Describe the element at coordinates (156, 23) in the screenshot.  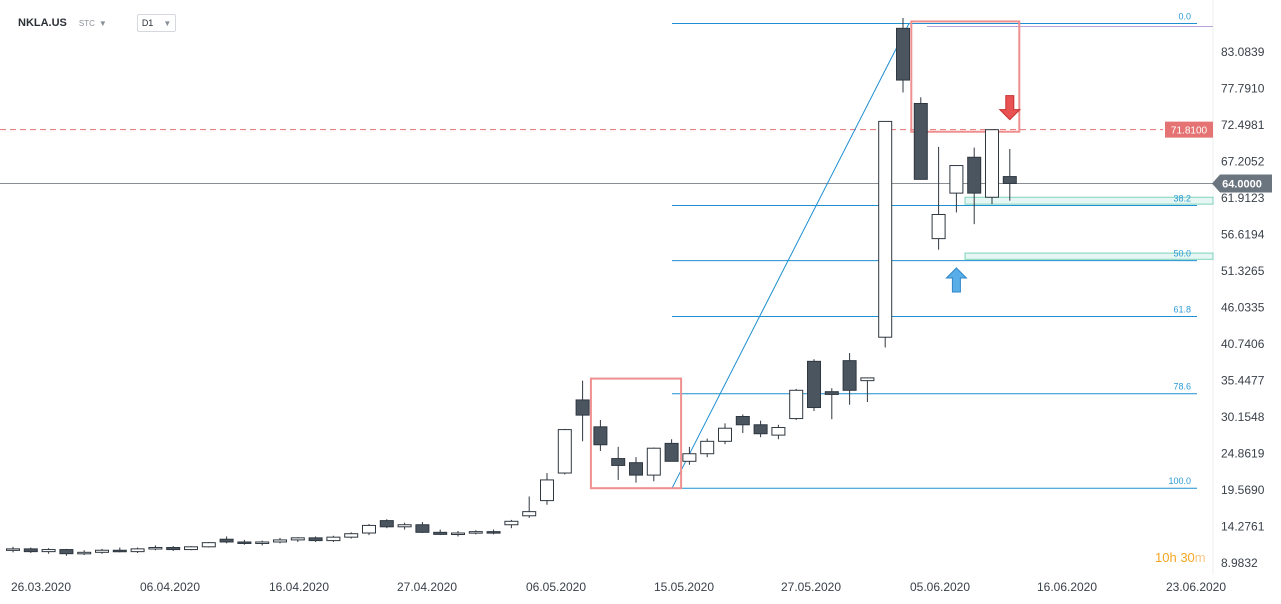
I see `timeframe-select: D1 ▼` at that location.